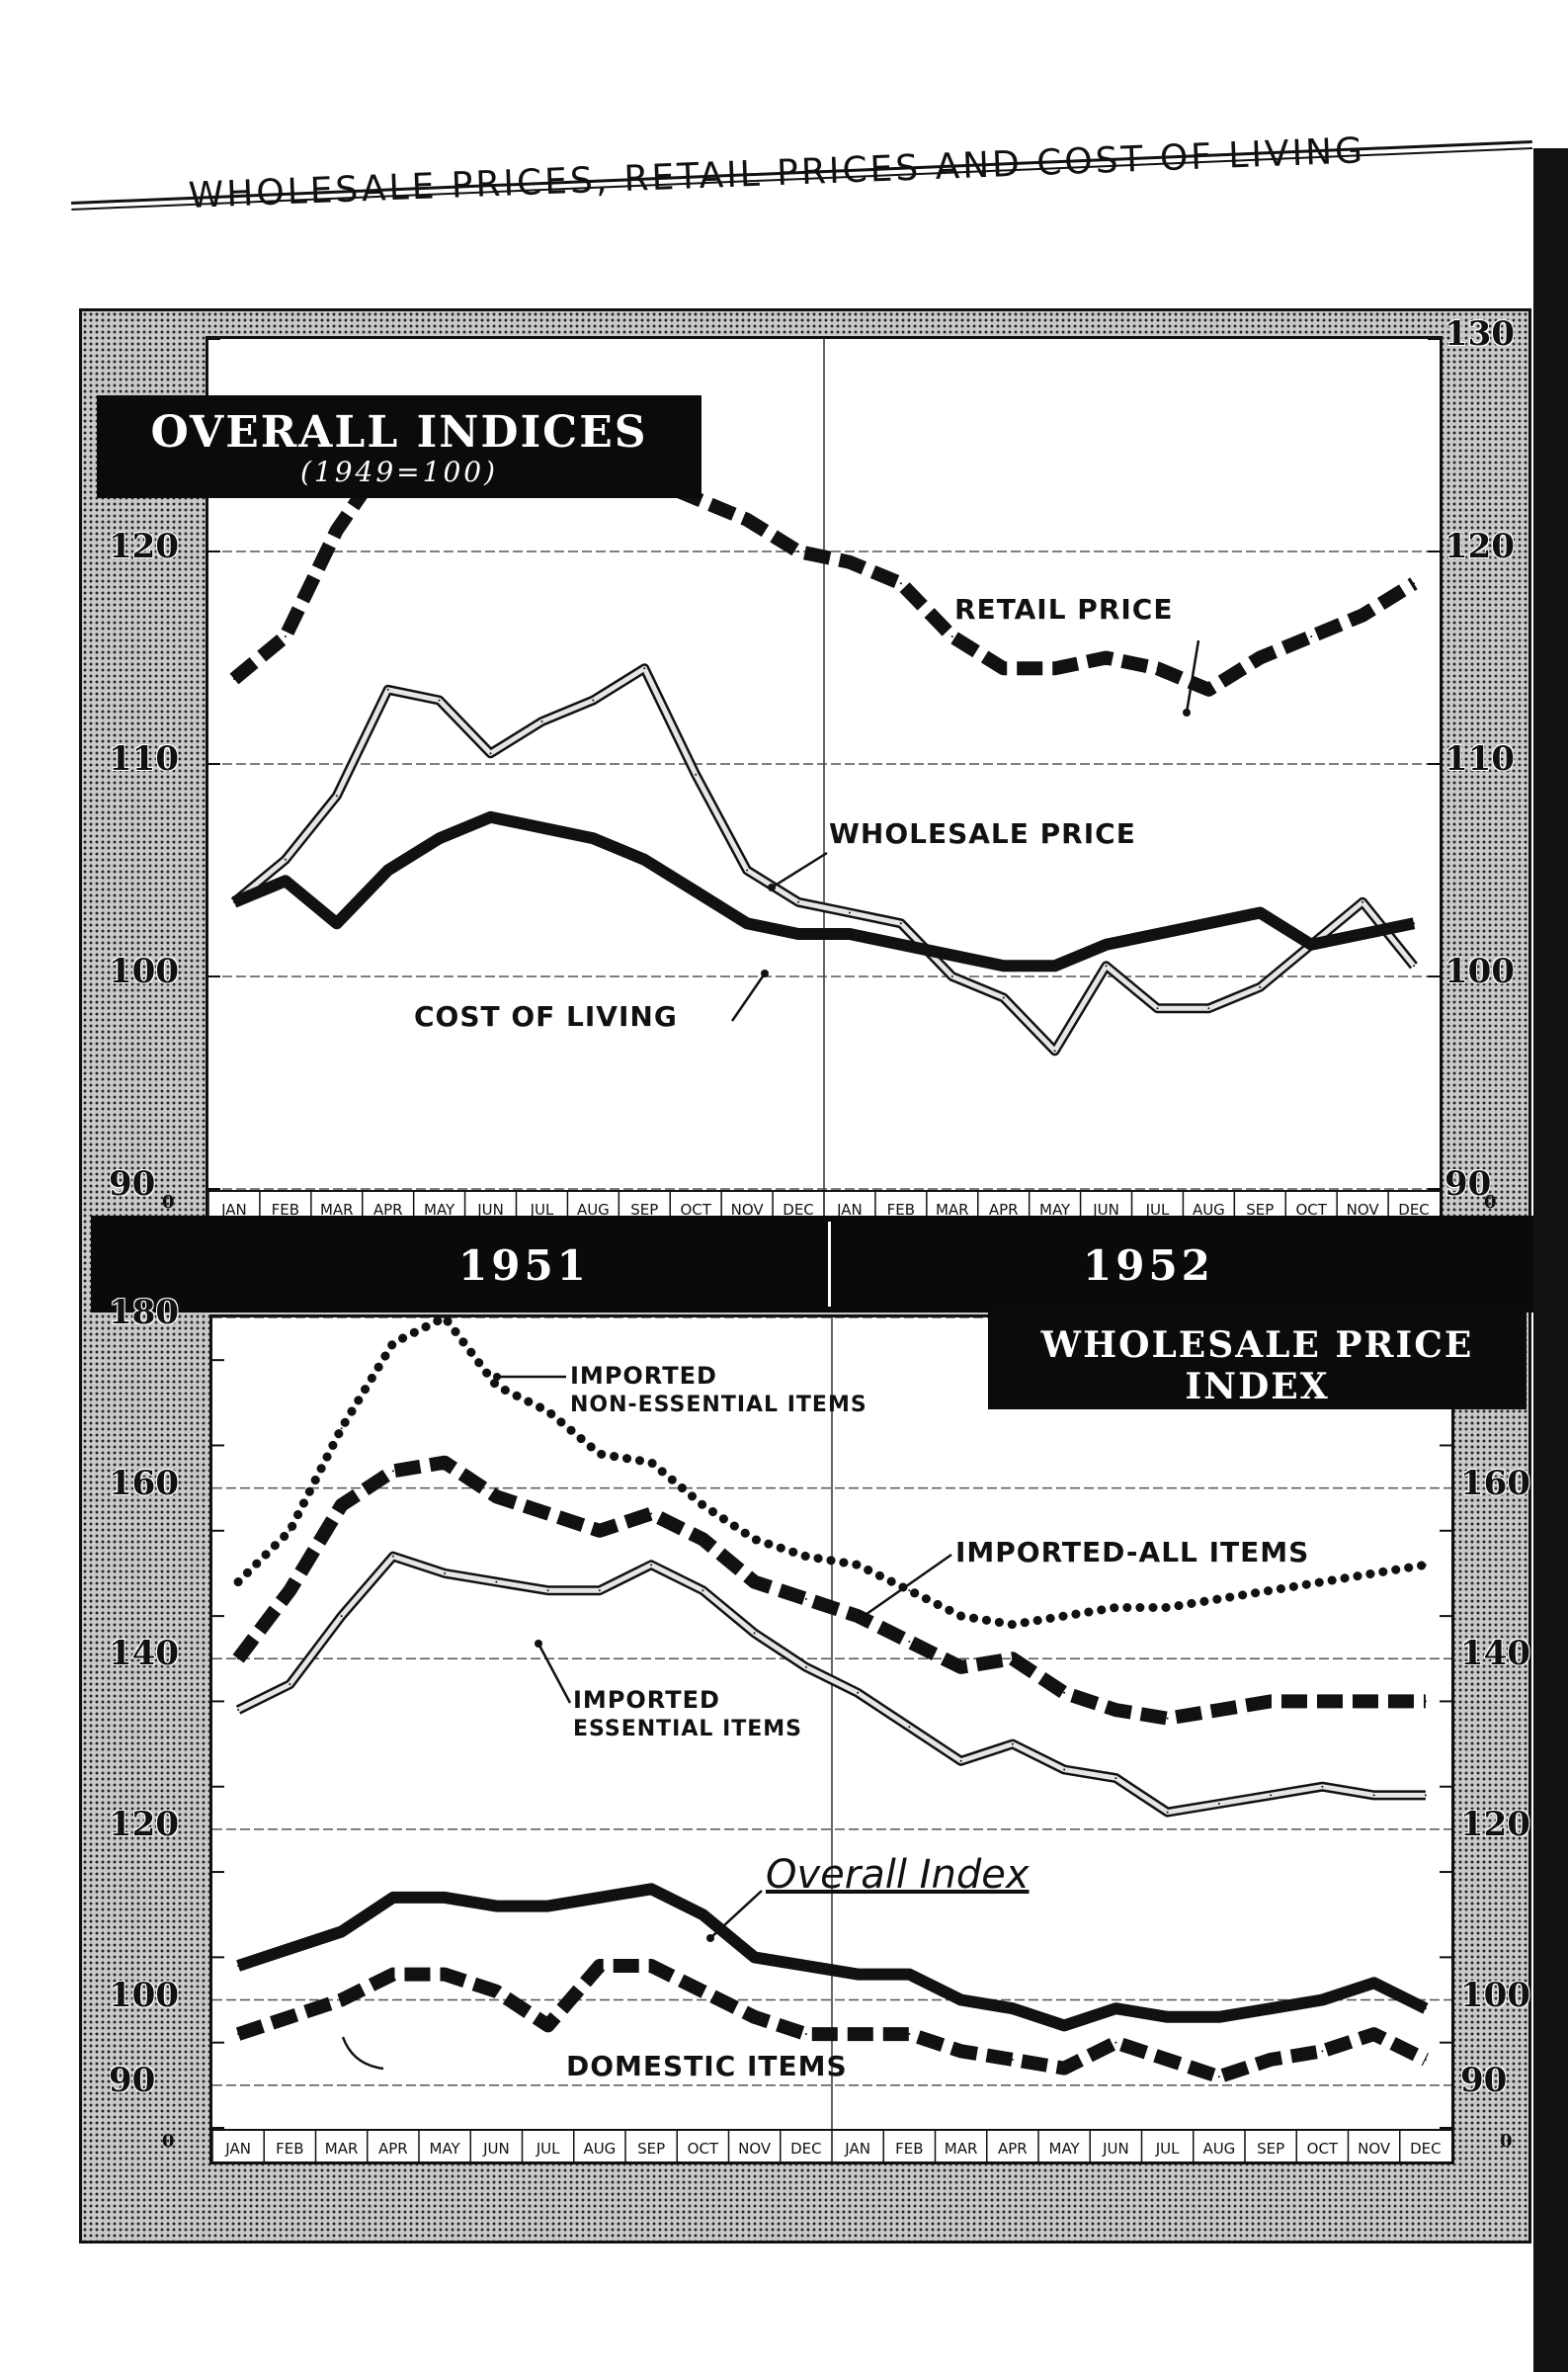  I want to click on y-tick-right-120: 120, so click(1495, 1824).